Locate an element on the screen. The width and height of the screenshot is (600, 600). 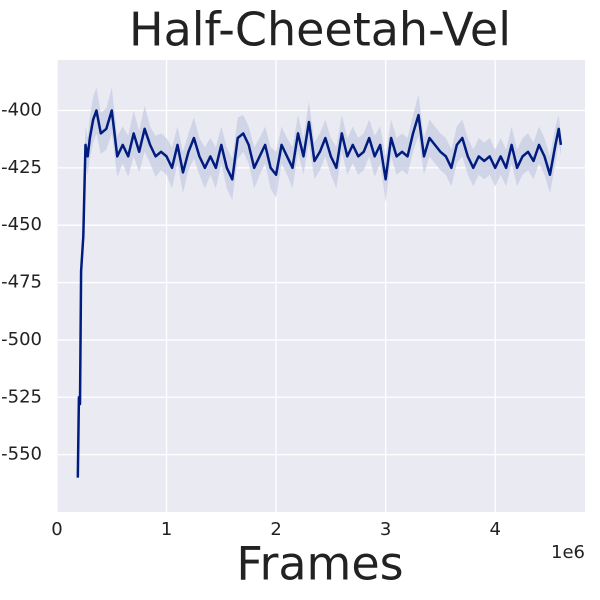
y-tick-label: -400 is located at coordinates (21, 109).